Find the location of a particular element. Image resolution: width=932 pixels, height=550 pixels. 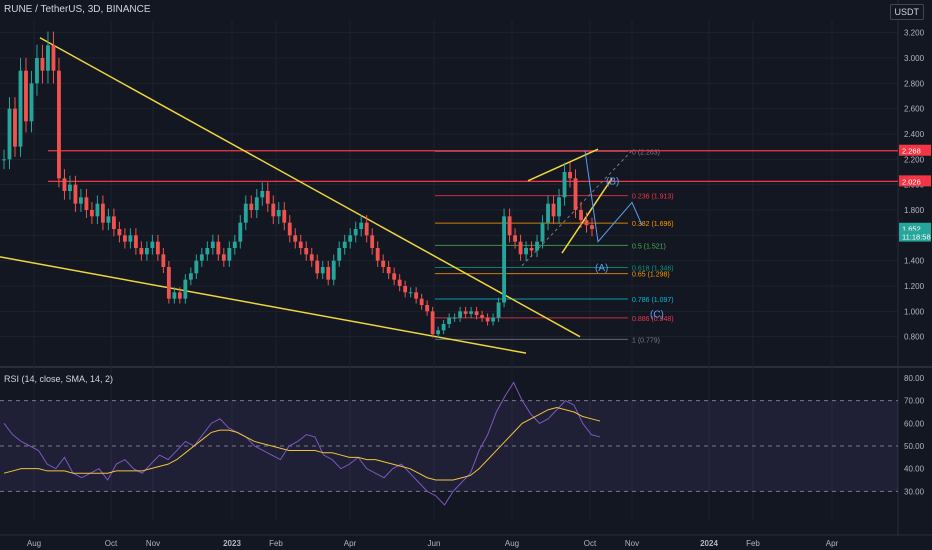

currency-button: USDT is located at coordinates (906, 12).